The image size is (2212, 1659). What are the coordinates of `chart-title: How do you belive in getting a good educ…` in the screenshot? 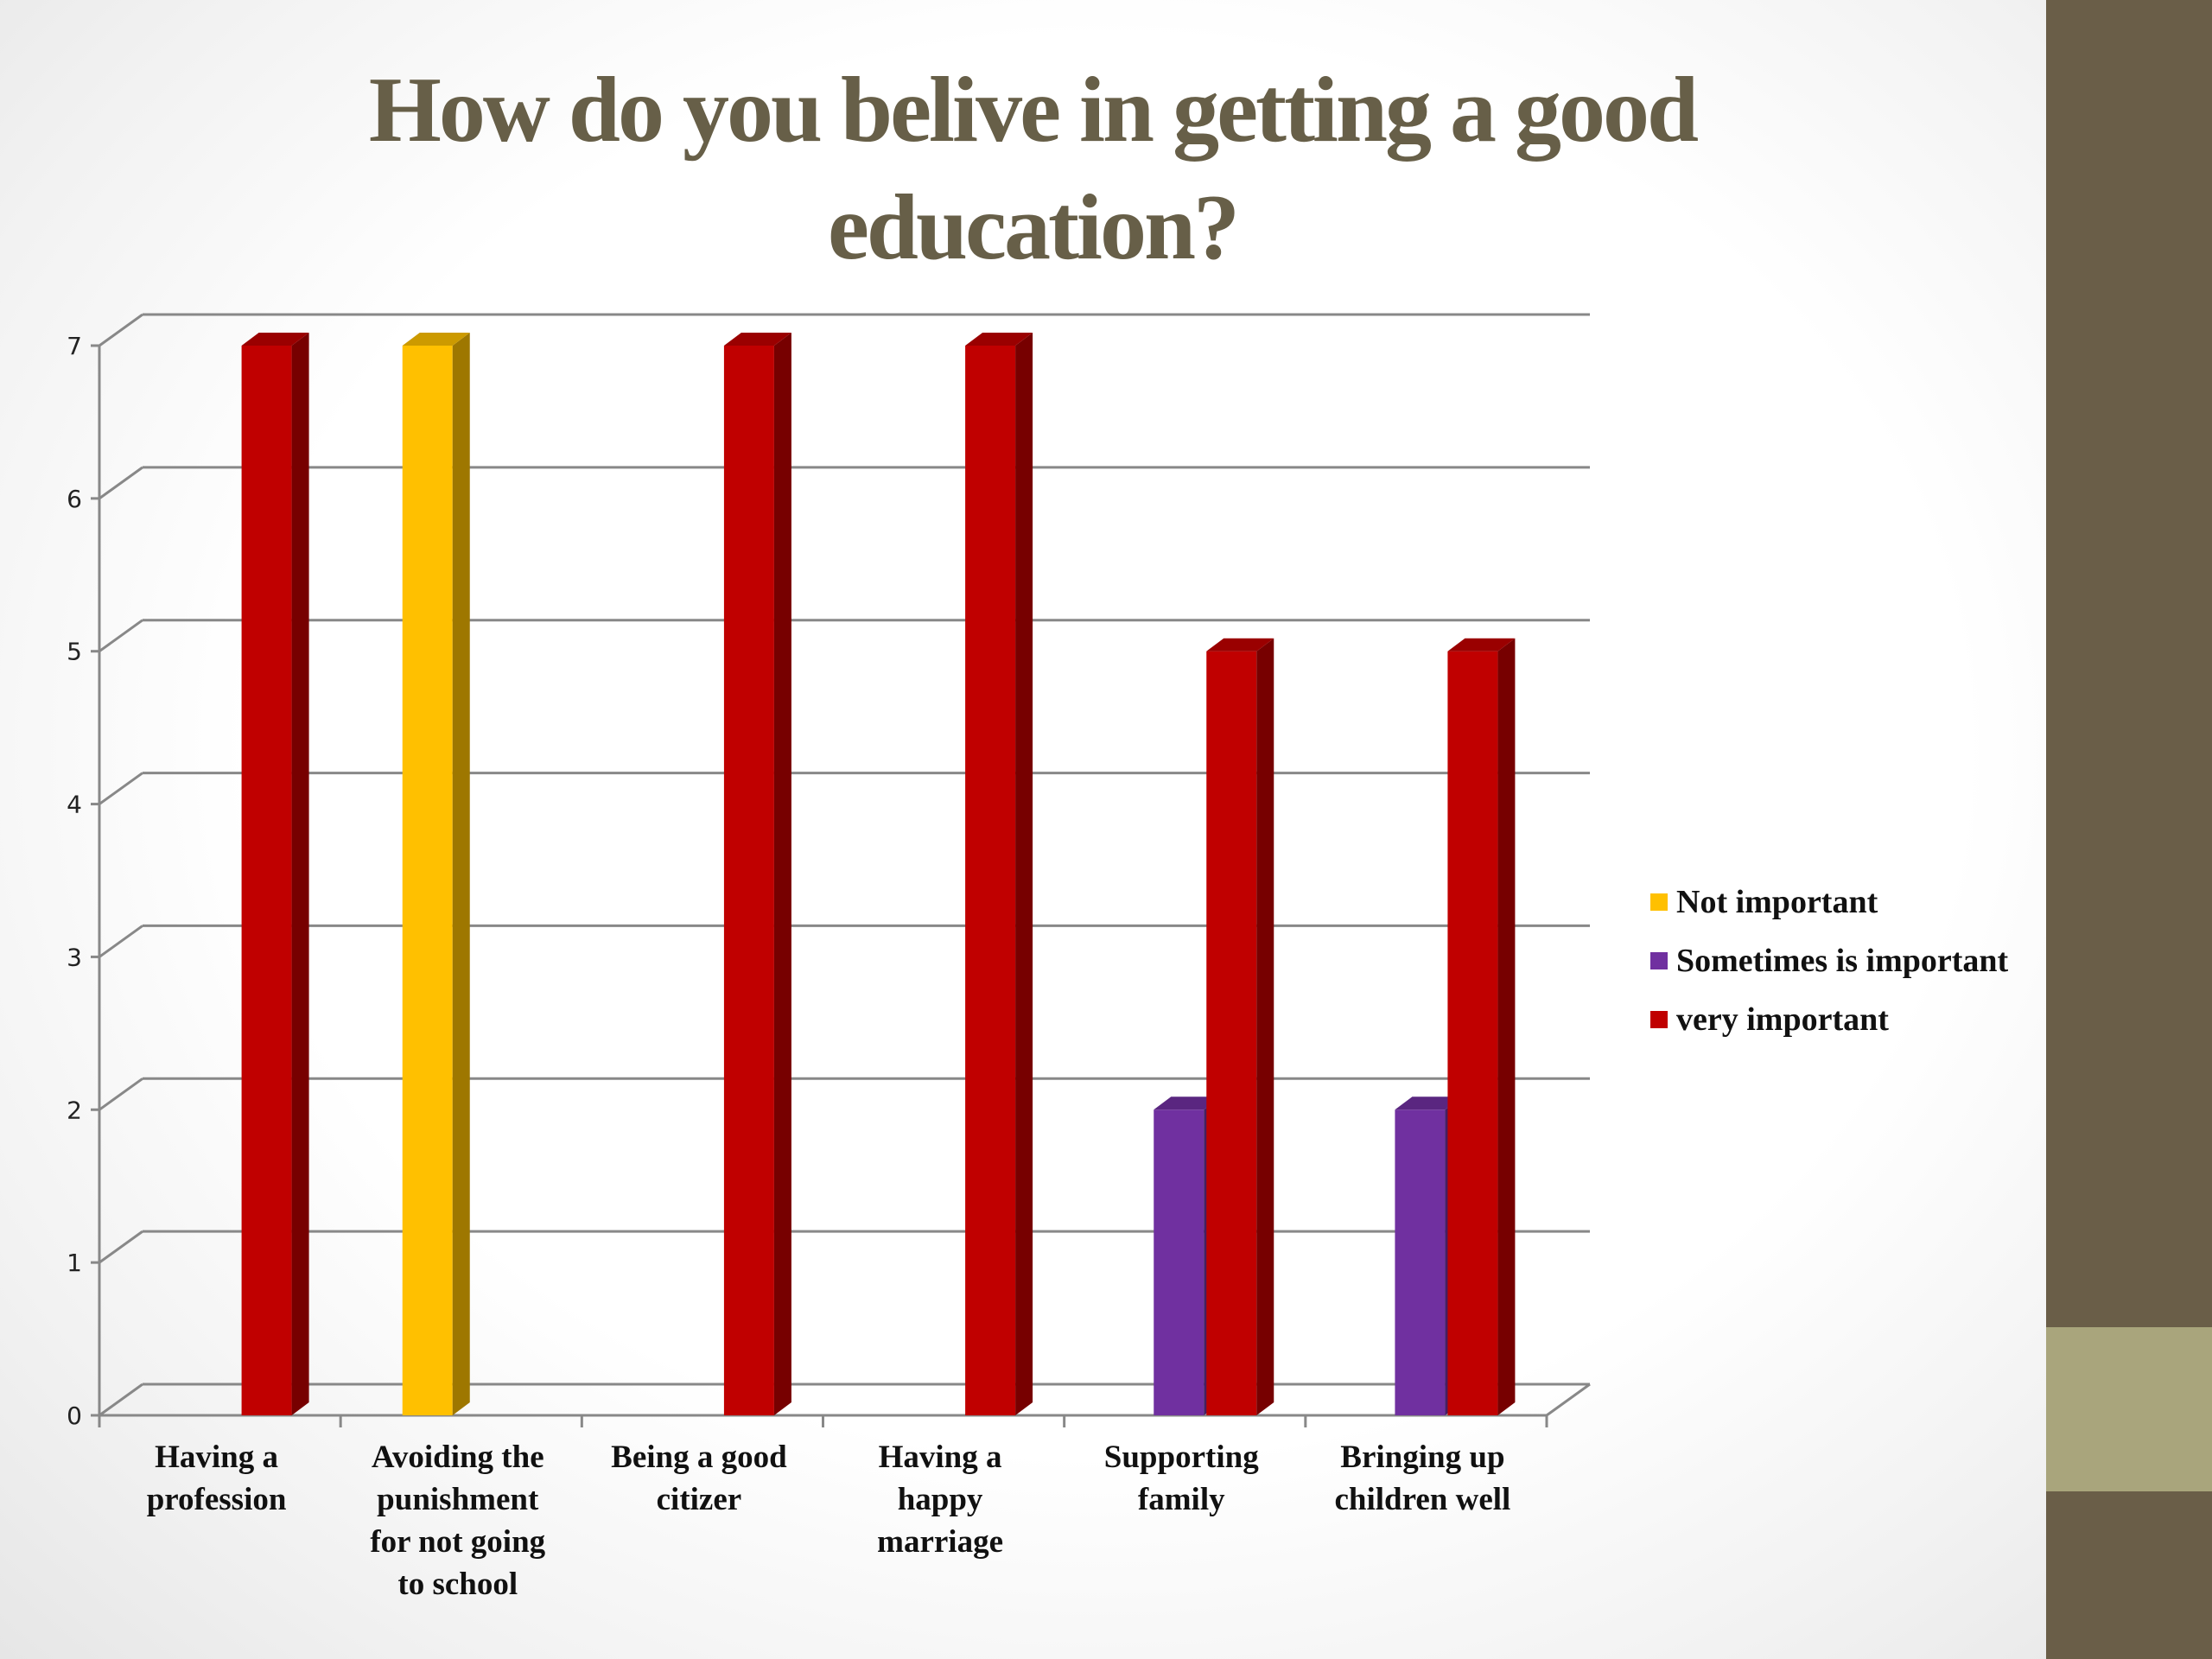 It's located at (1032, 169).